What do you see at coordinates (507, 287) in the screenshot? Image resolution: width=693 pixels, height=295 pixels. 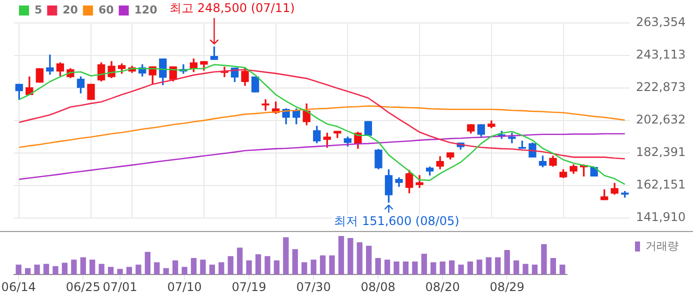 I see `x-tick-label: 08/29` at bounding box center [507, 287].